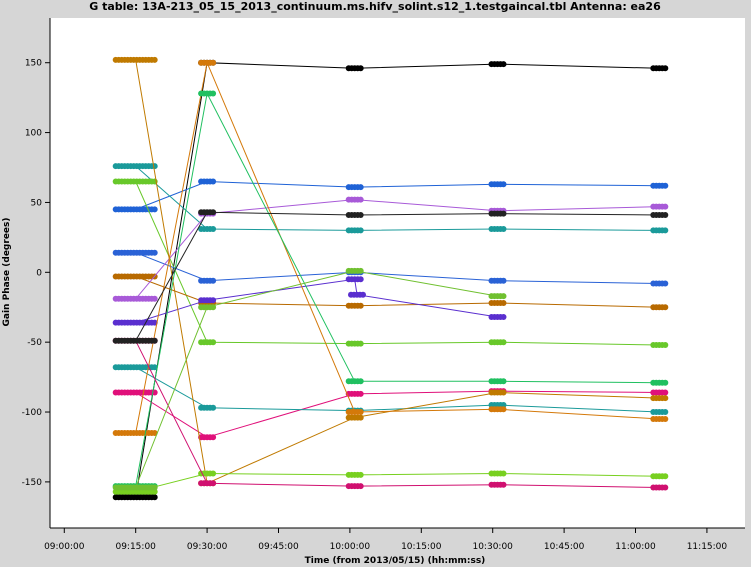 The image size is (751, 567). Describe the element at coordinates (64, 547) in the screenshot. I see `x-tick-label: 09:00:00` at that location.